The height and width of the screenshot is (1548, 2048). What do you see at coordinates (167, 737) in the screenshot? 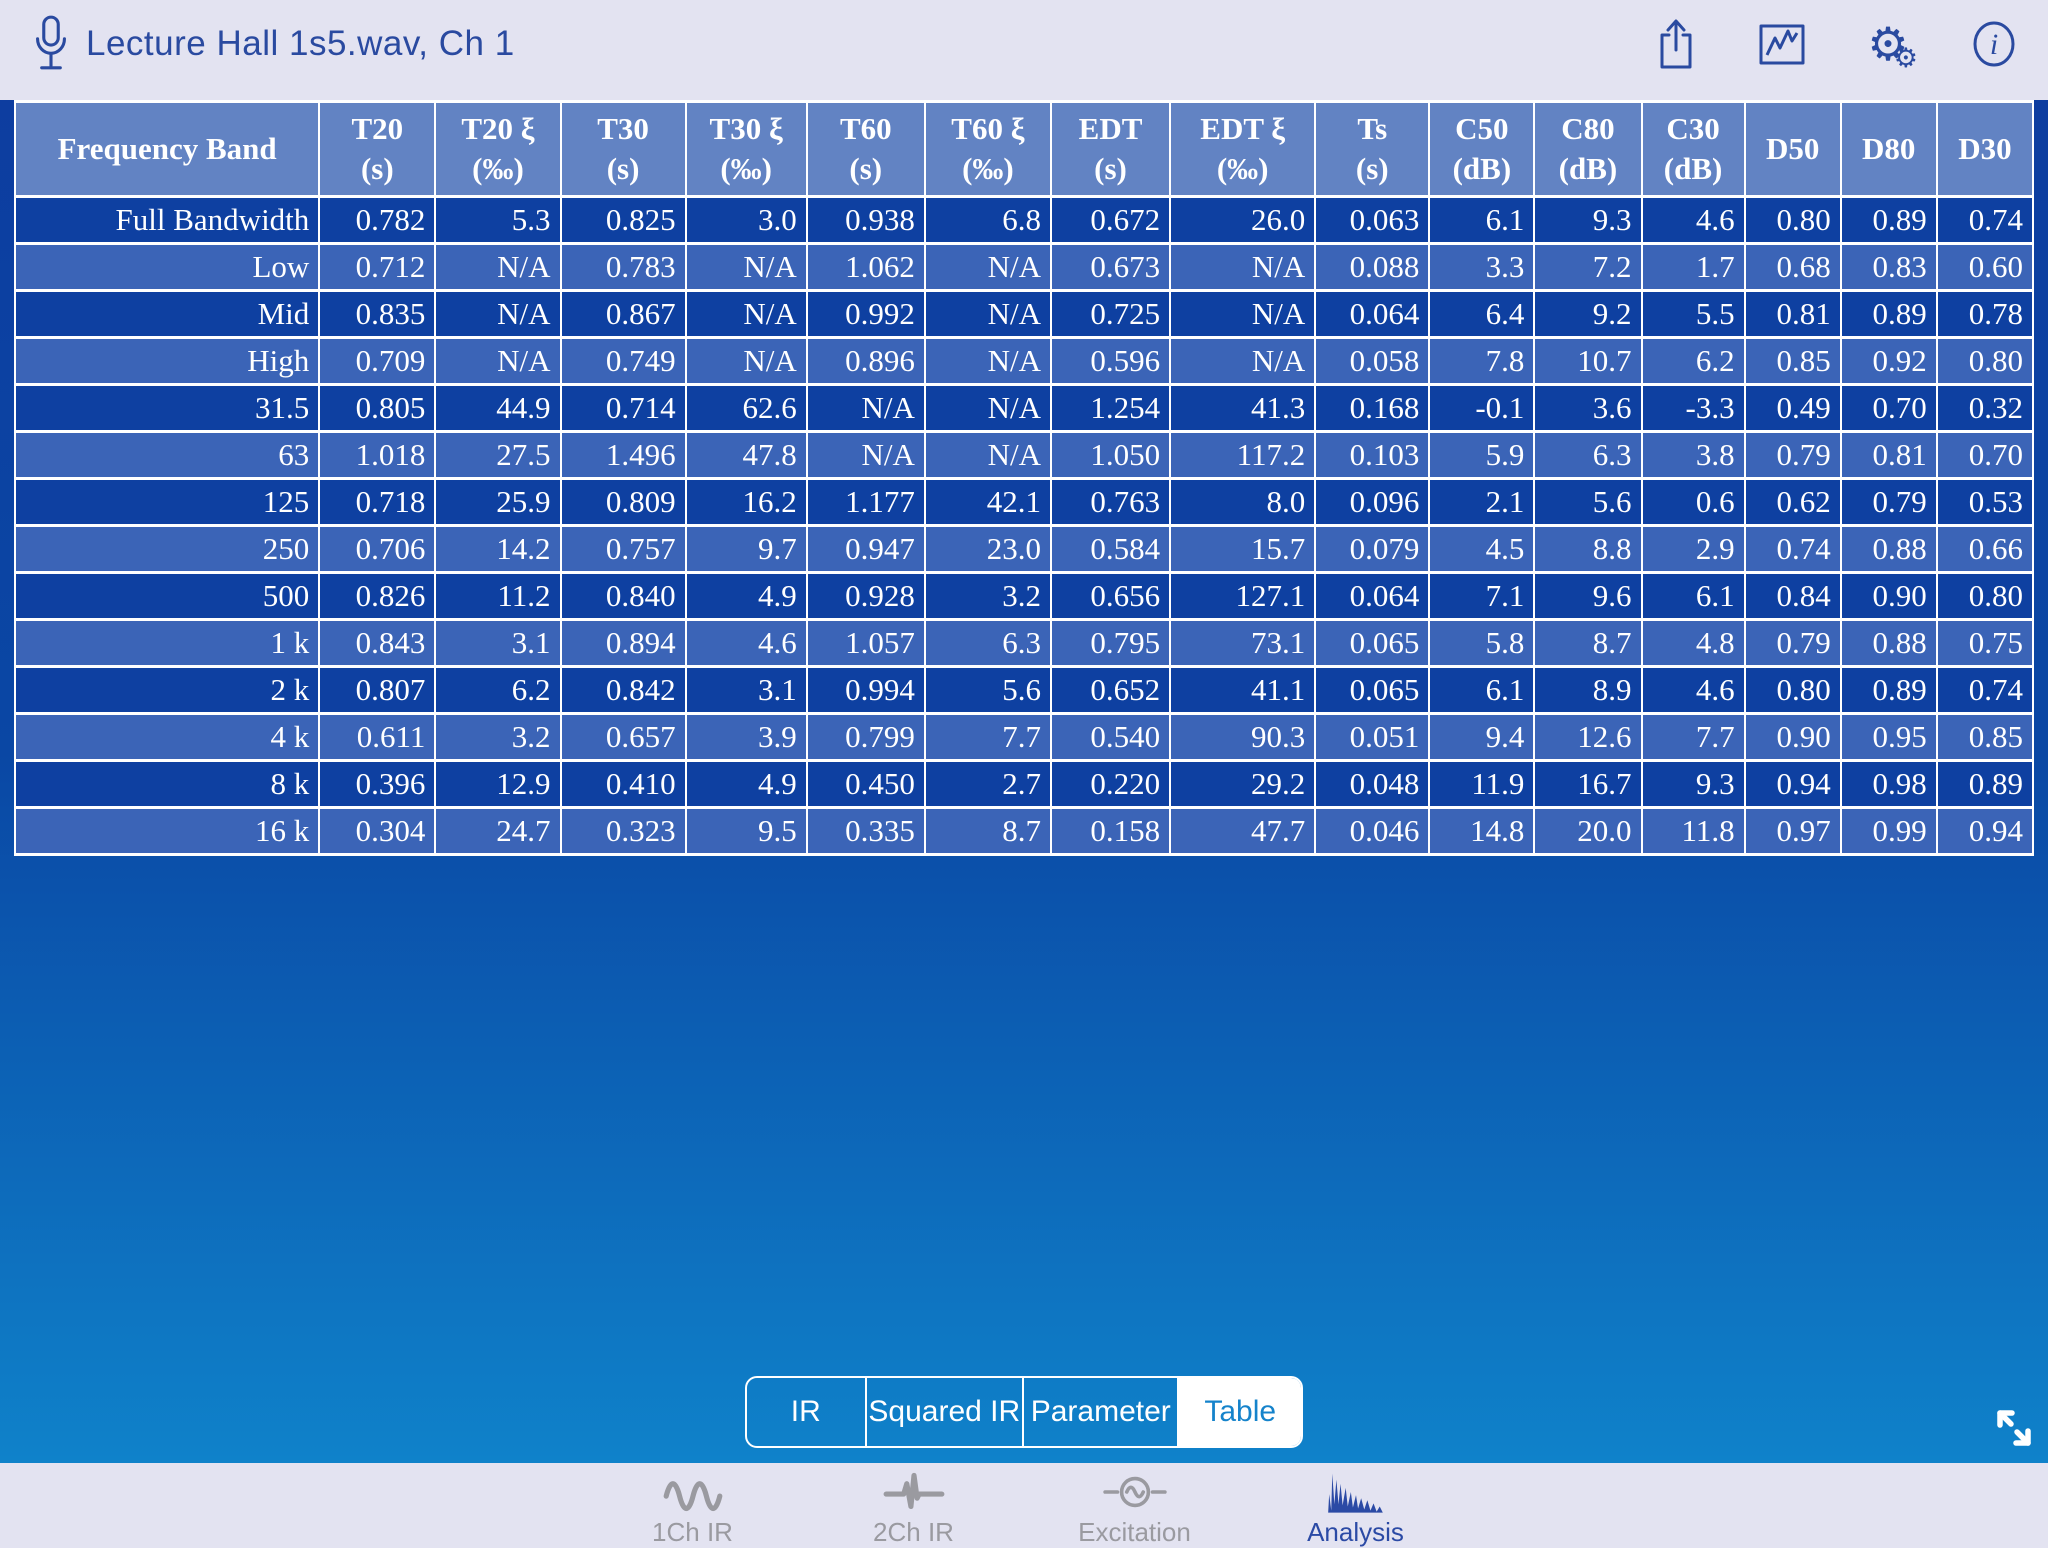
I see `frequency-band-cell: 4 k` at bounding box center [167, 737].